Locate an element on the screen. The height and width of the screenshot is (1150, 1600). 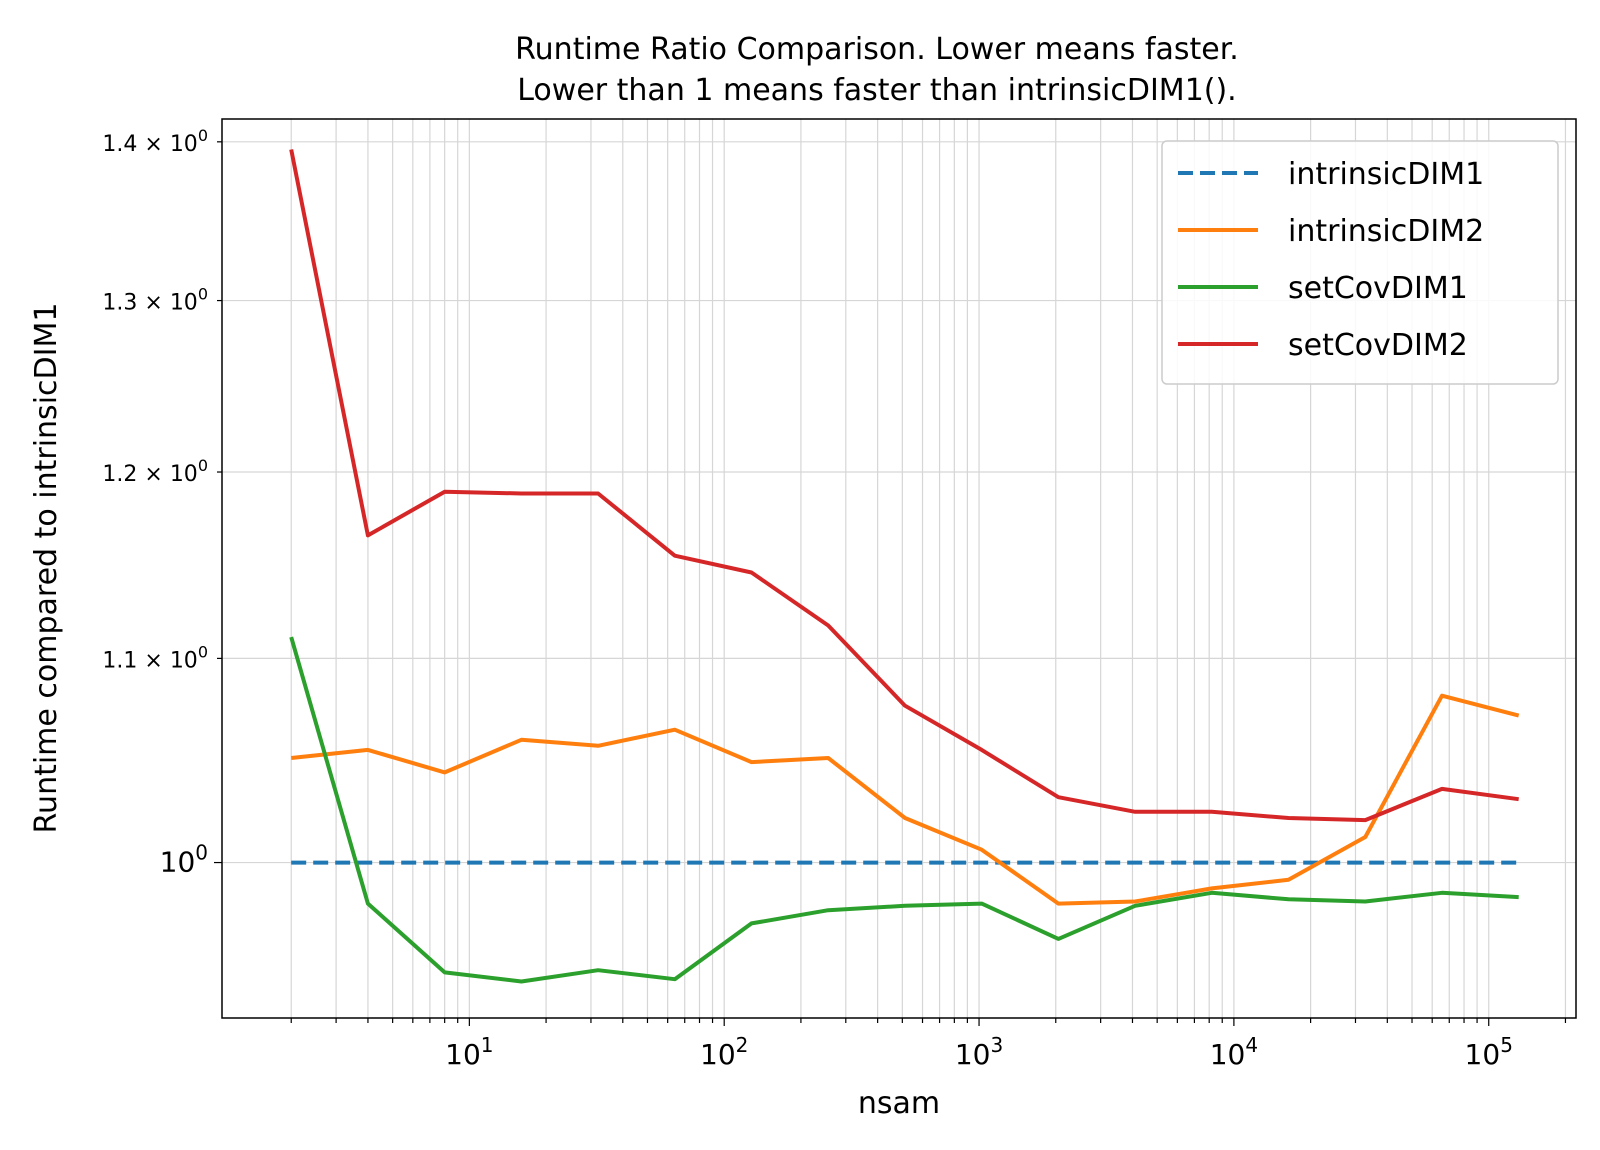
y-tick-label: 1.1 × 100 is located at coordinates (155, 657).